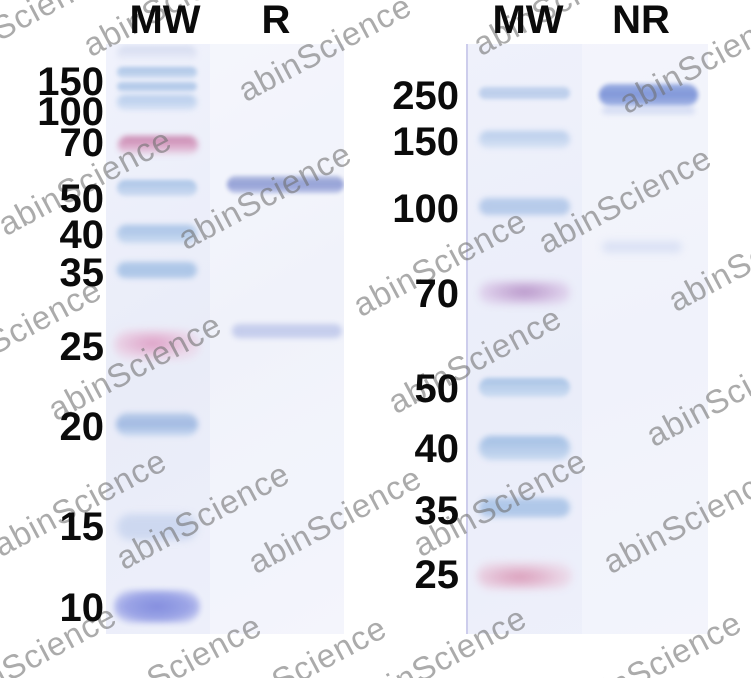  Describe the element at coordinates (437, 449) in the screenshot. I see `mw-label-right-40: 40` at that location.